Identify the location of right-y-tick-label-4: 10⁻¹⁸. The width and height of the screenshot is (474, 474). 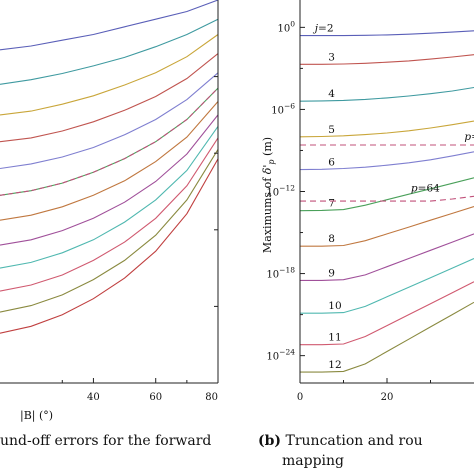
(280, 273).